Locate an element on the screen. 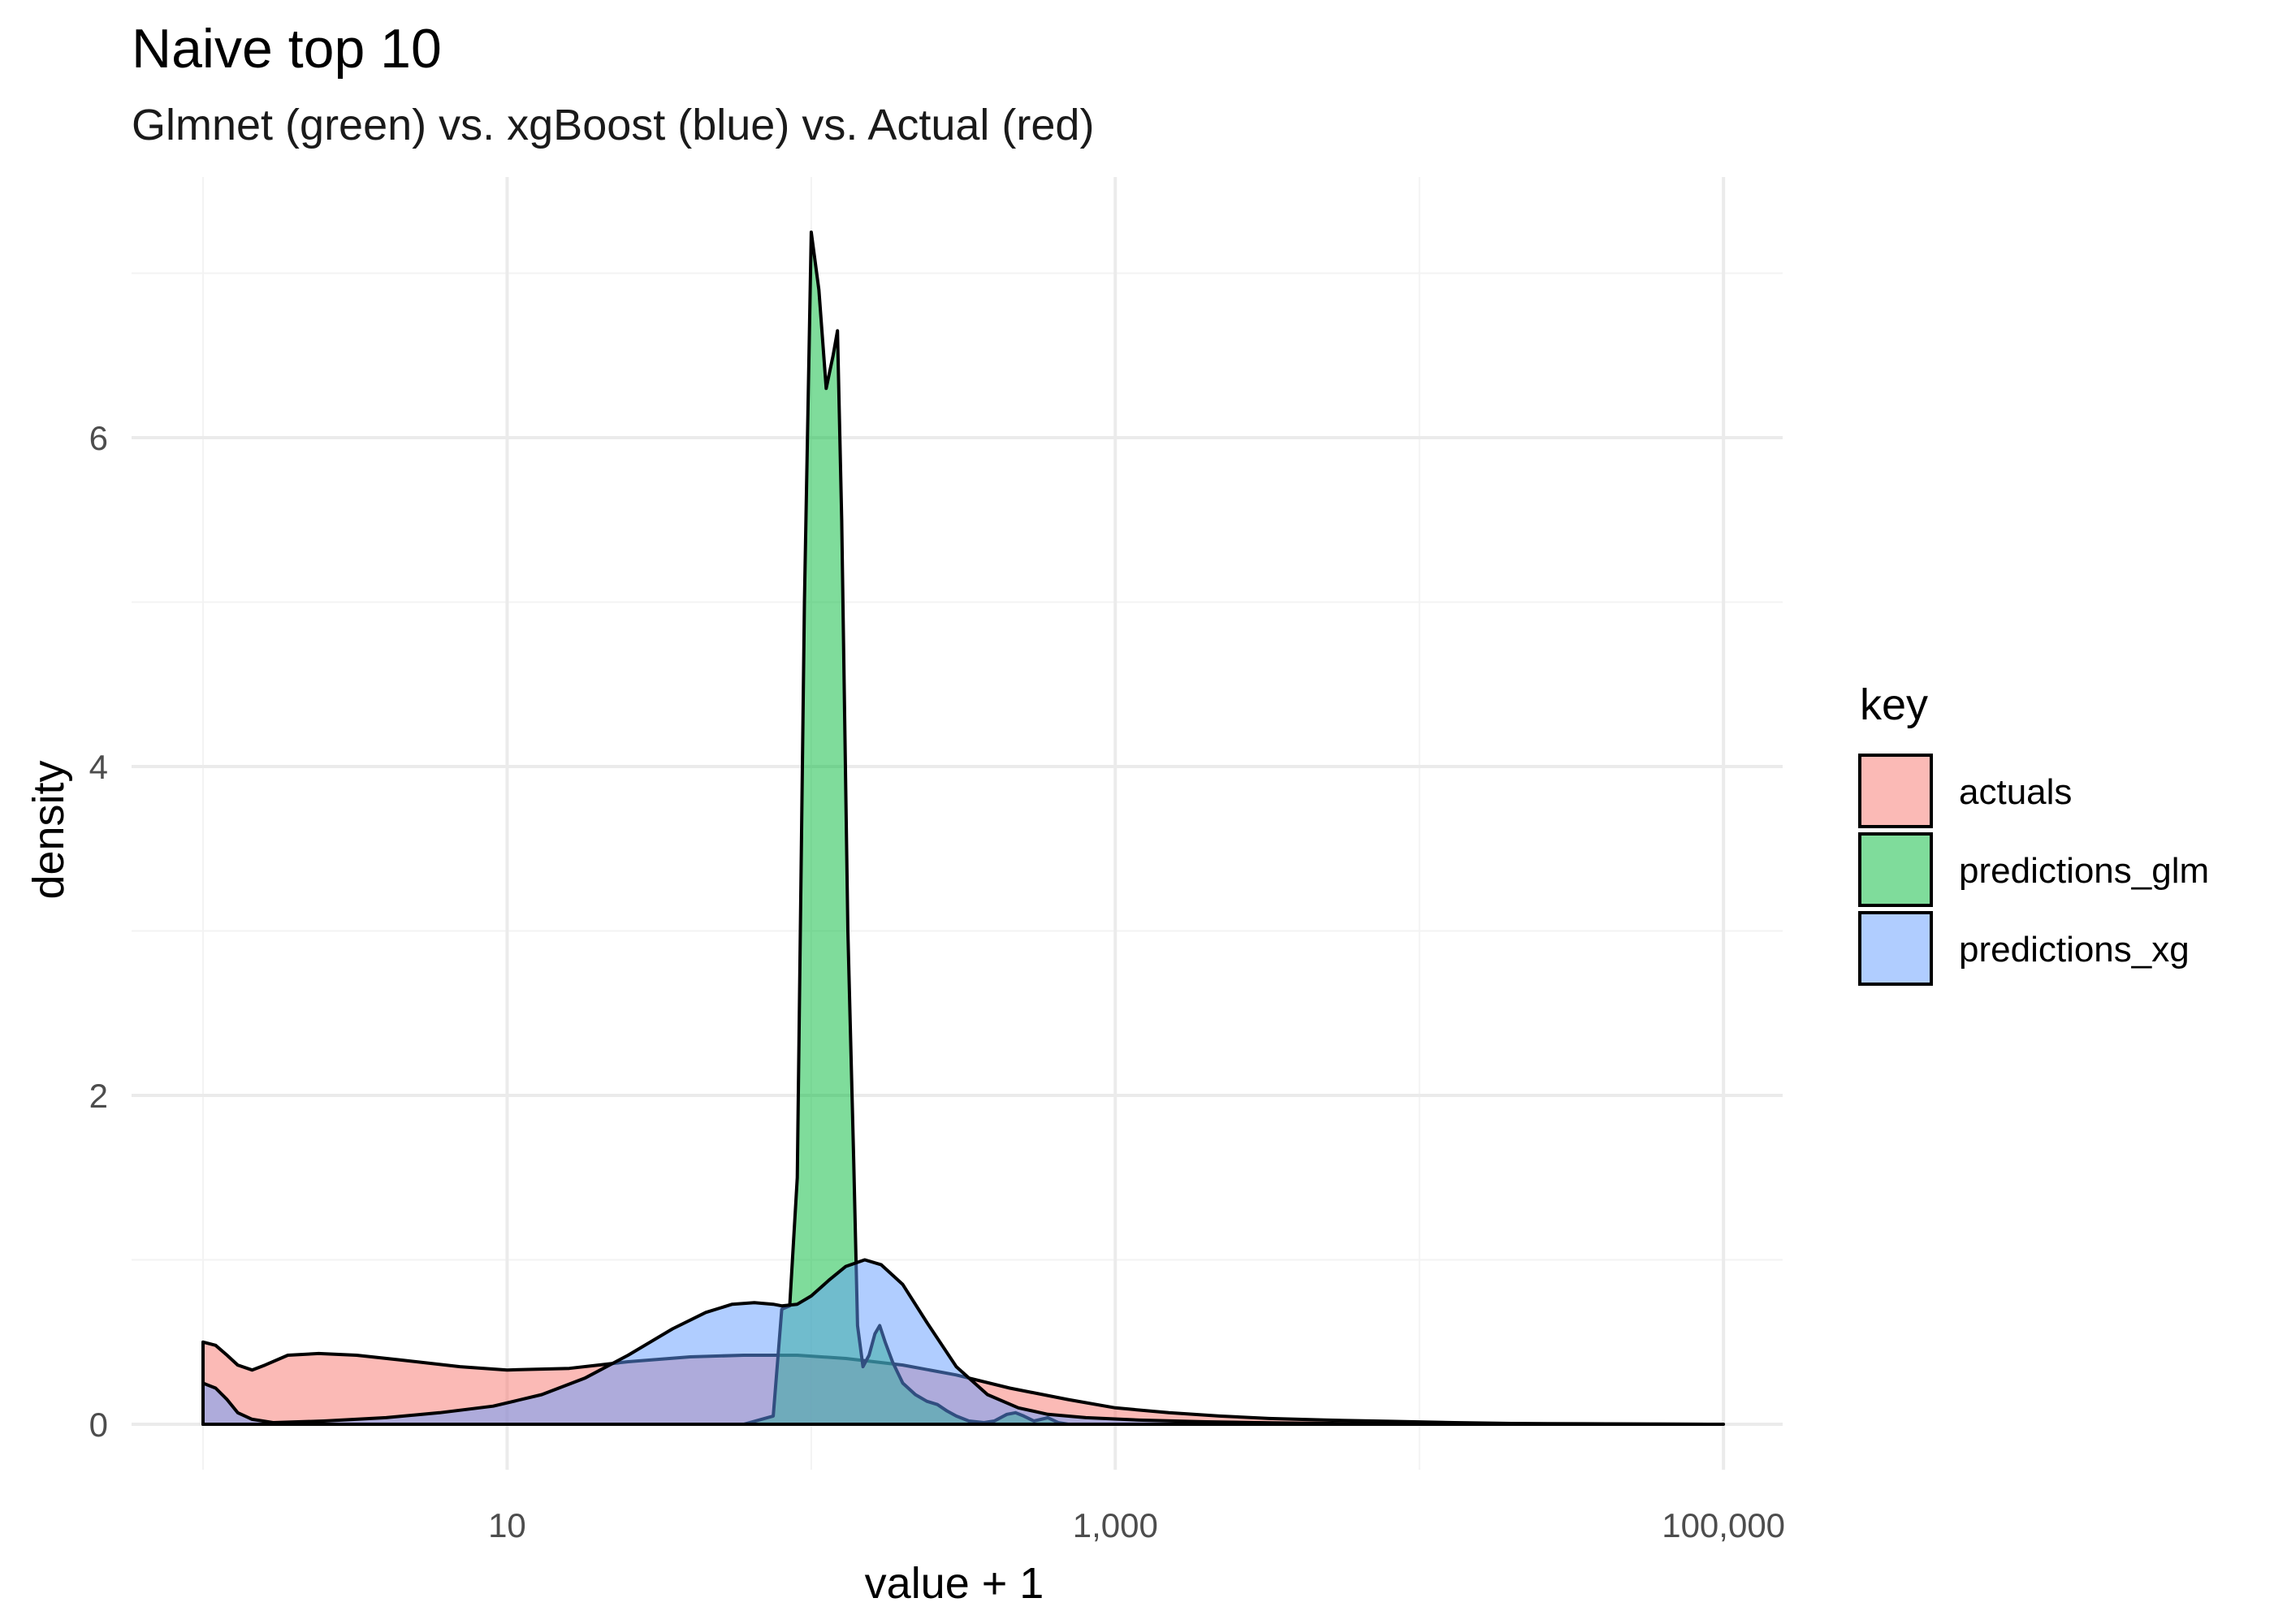 The width and height of the screenshot is (2274, 1624). x-tick-label: 1,000 is located at coordinates (1116, 1525).